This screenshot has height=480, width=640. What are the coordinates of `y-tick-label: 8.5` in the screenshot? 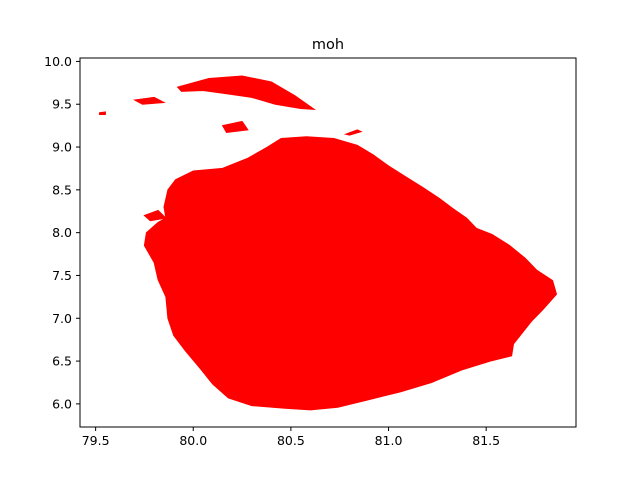 It's located at (62, 189).